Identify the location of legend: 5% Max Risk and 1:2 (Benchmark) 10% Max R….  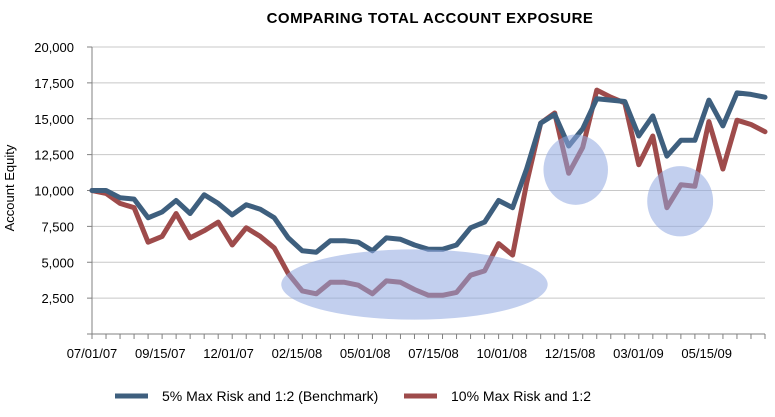
(353, 396).